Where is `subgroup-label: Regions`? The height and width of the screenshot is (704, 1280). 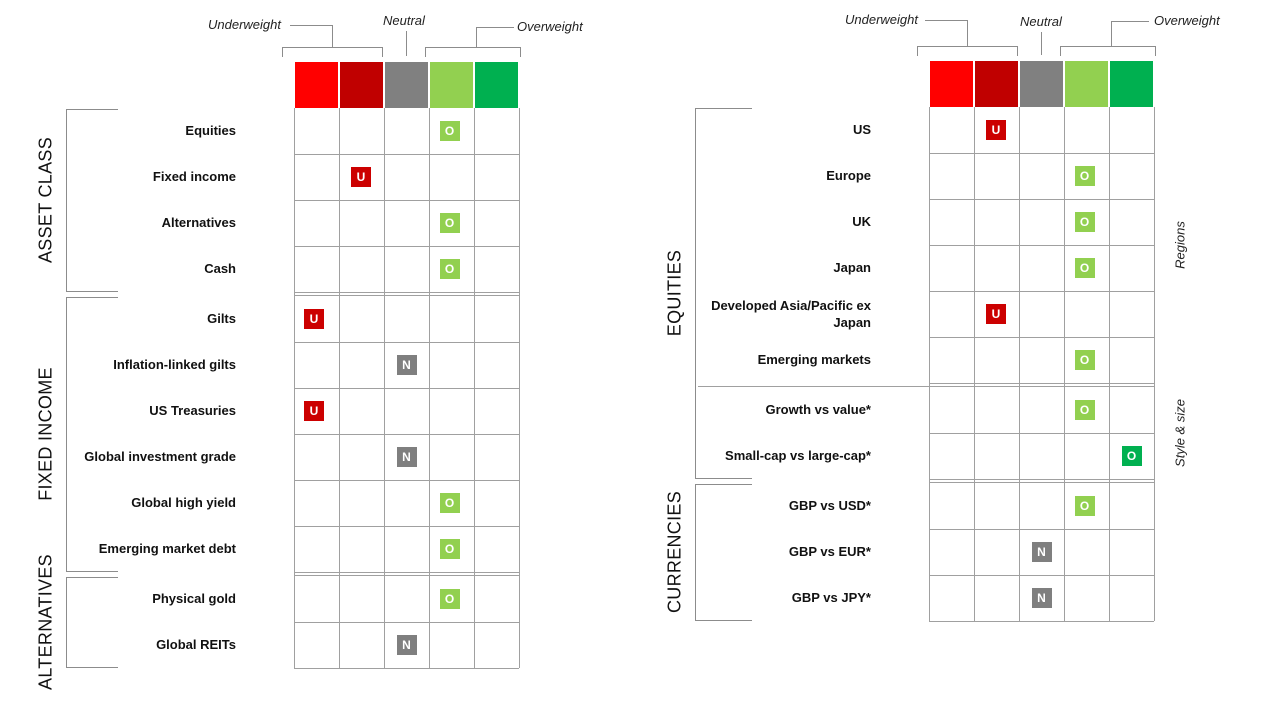
subgroup-label: Regions is located at coordinates (1180, 245).